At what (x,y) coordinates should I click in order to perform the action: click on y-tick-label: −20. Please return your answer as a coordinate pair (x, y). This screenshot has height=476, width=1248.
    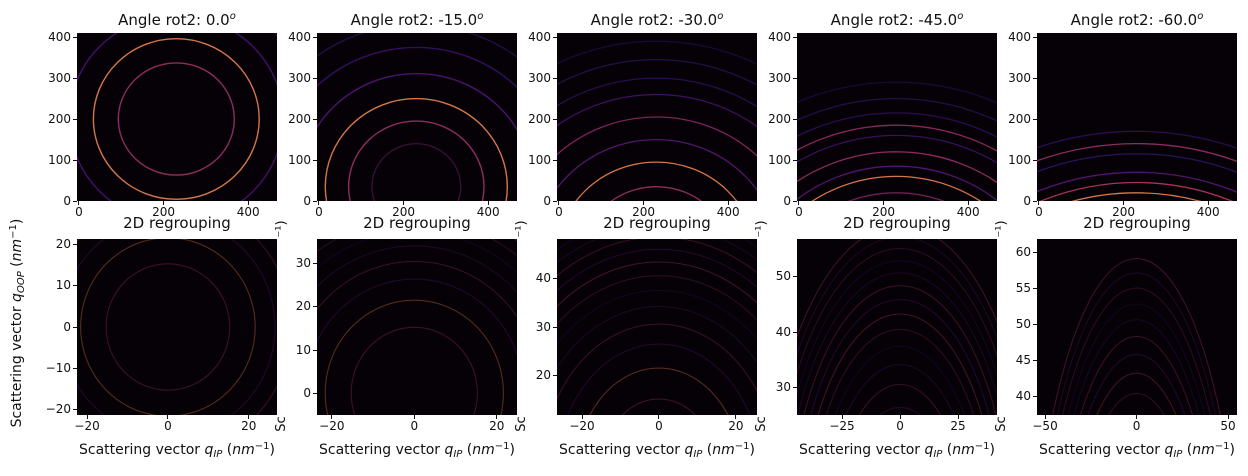
    Looking at the image, I should click on (58, 409).